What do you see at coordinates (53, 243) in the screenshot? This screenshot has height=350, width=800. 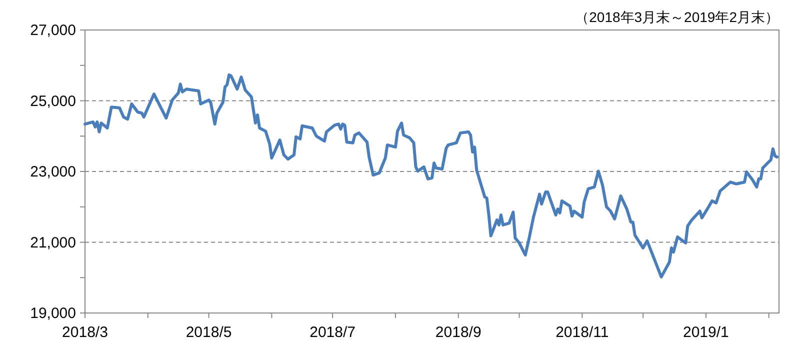 I see `y-tick-label: 21,000` at bounding box center [53, 243].